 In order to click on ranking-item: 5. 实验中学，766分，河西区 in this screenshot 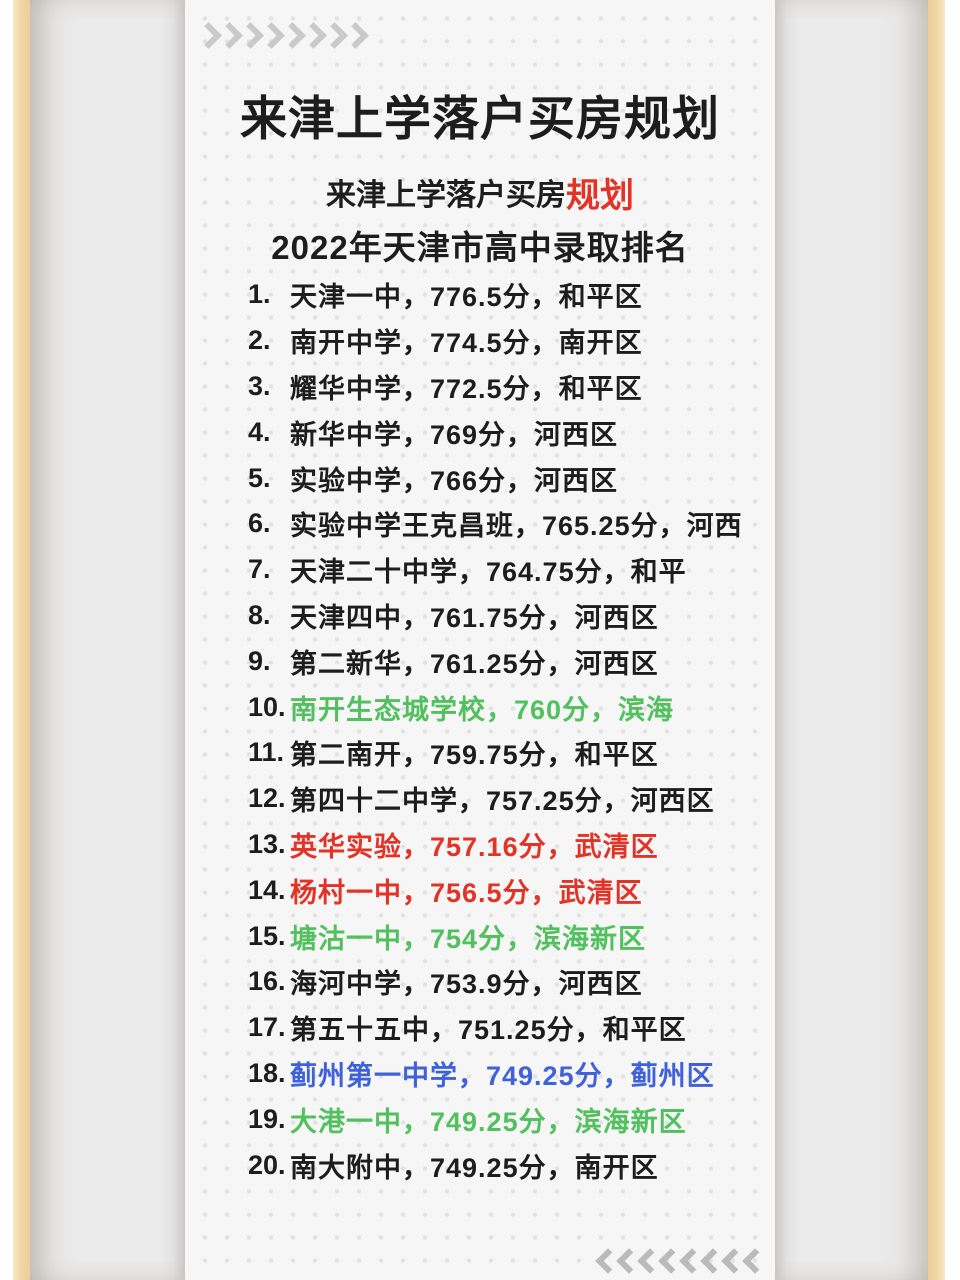, I will do `click(503, 478)`.